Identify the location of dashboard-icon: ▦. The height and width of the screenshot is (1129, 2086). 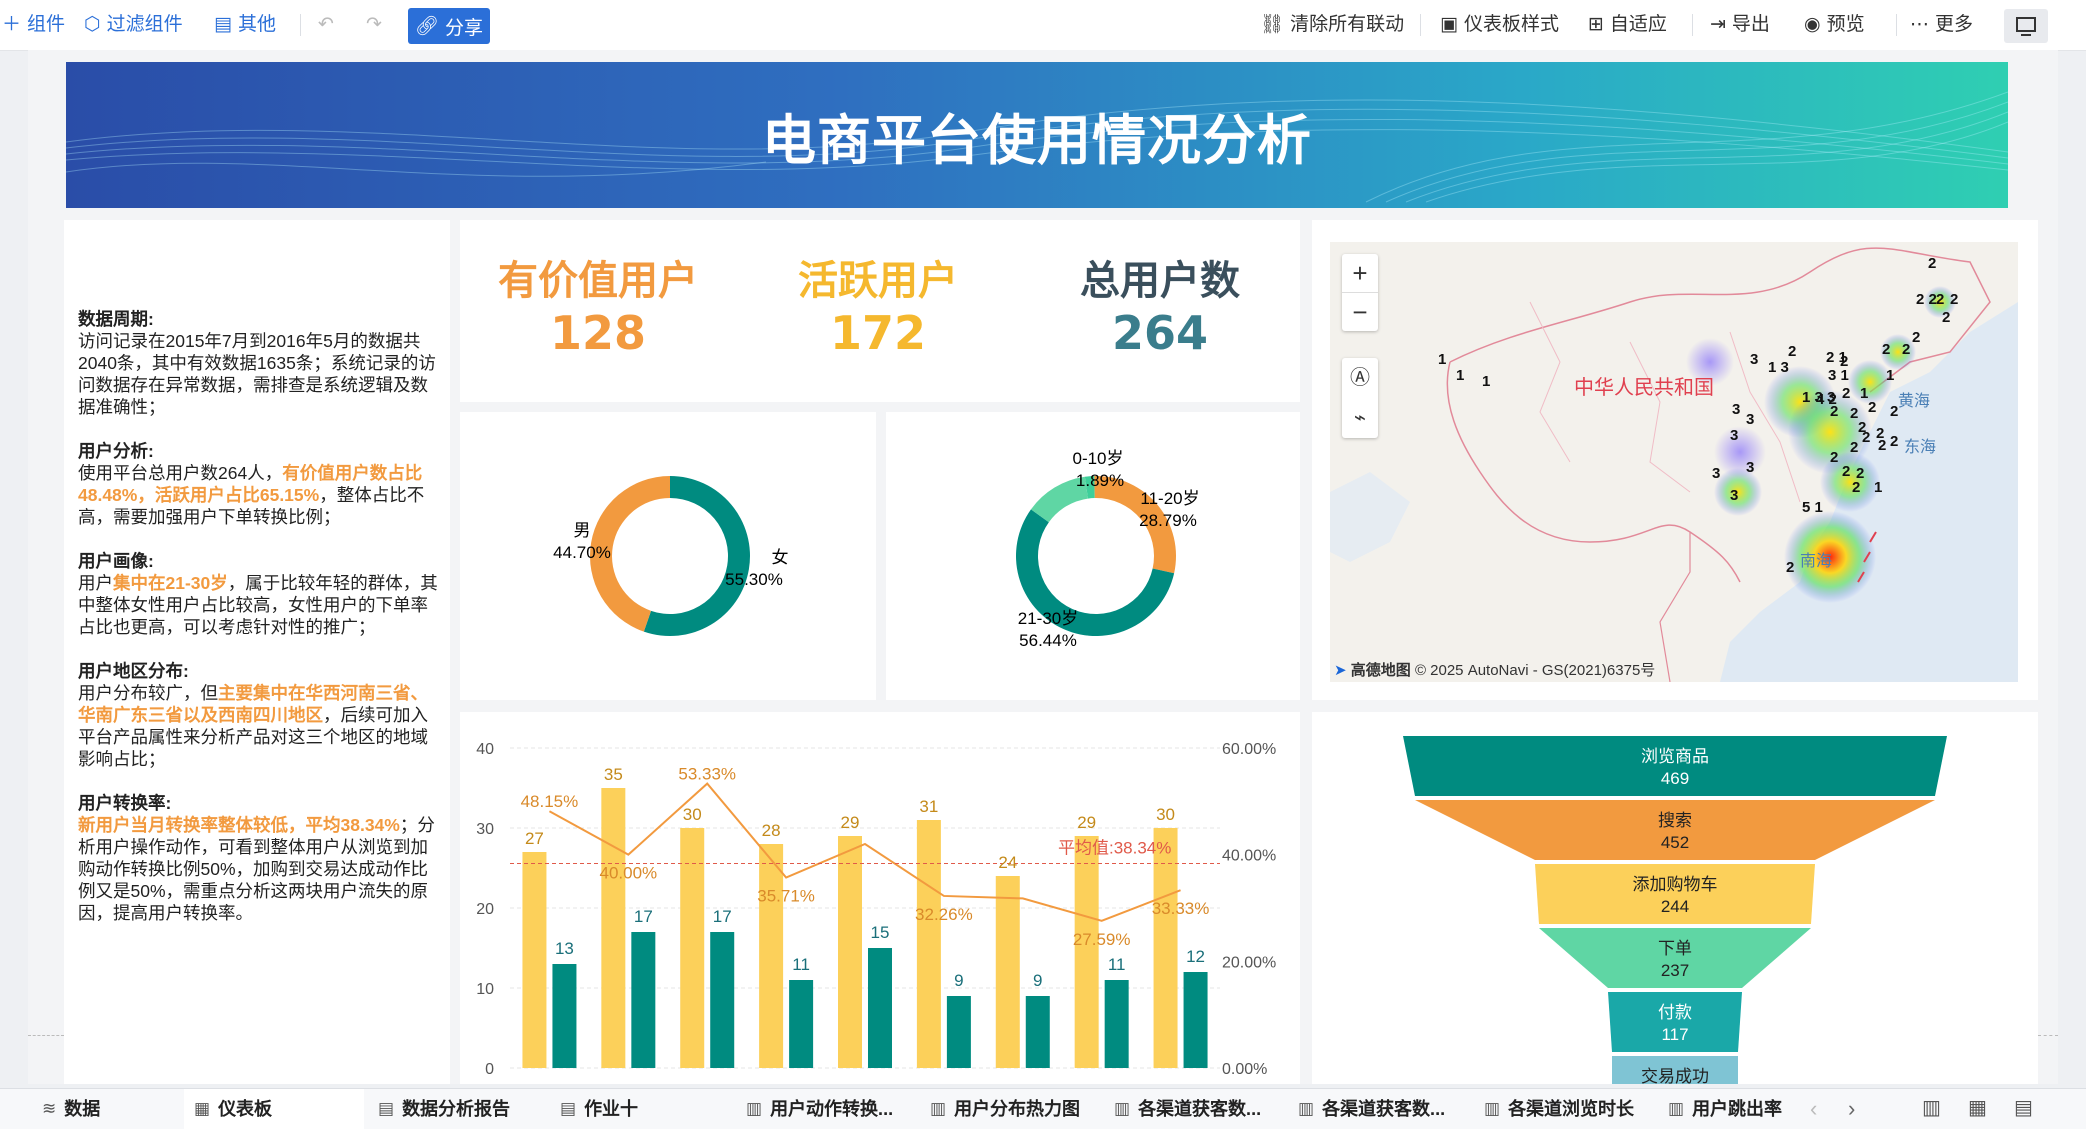
(202, 1108).